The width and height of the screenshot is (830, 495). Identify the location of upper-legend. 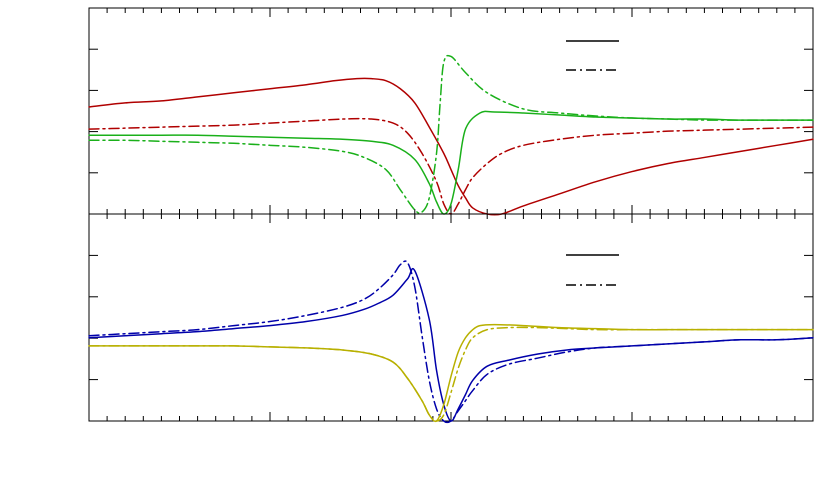
(592, 55).